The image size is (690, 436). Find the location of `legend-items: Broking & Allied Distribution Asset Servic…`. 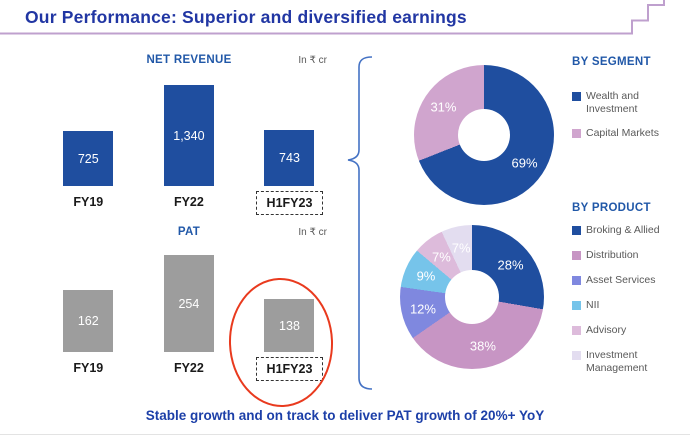

legend-items: Broking & Allied Distribution Asset Servic… is located at coordinates (629, 299).